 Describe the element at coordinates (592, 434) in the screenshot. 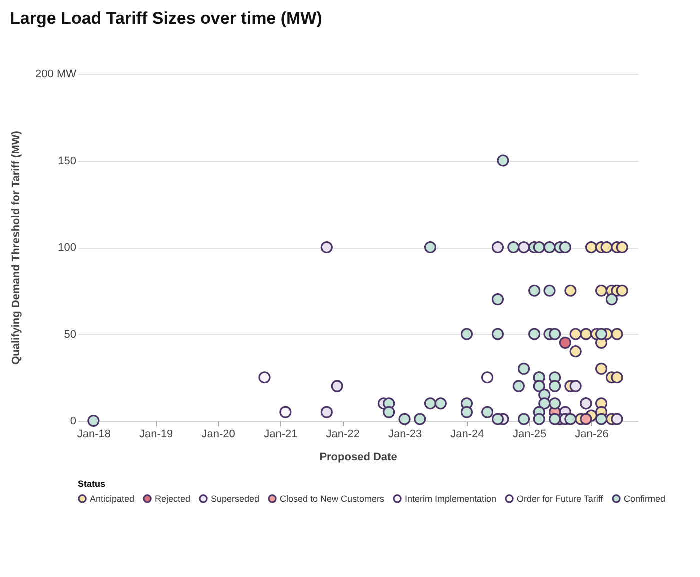

I see `x-tick-label: Jan-26` at that location.